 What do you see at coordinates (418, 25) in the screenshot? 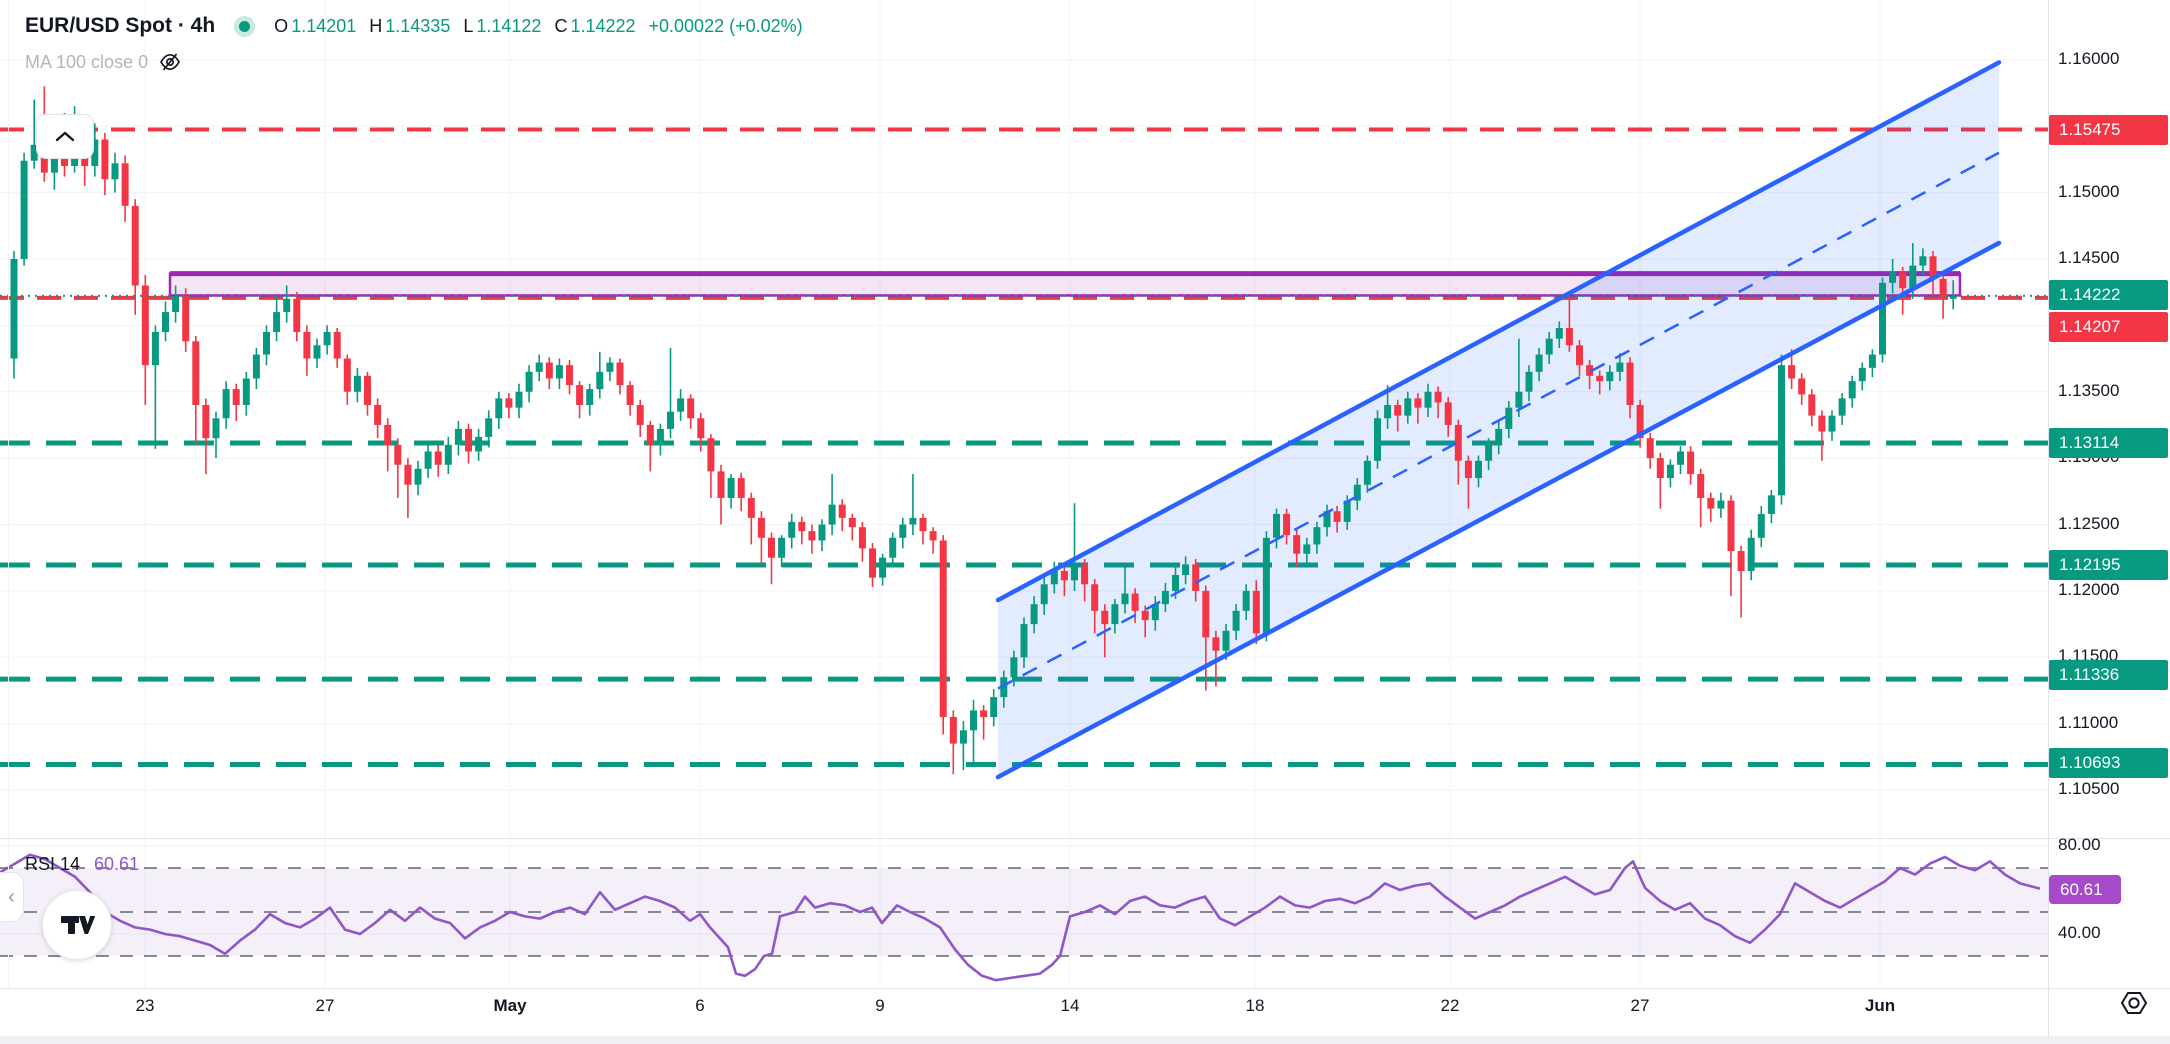
I see `high-value: 1.14335` at bounding box center [418, 25].